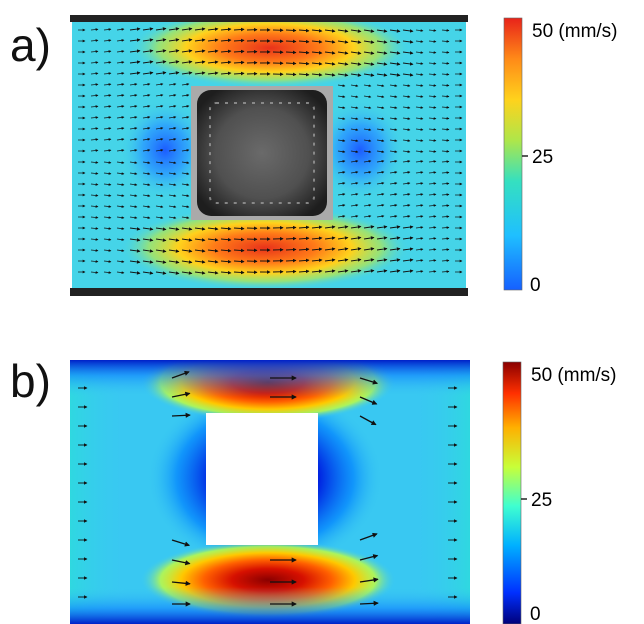 The height and width of the screenshot is (624, 644). I want to click on colorbar-b-min-label: 0, so click(535, 614).